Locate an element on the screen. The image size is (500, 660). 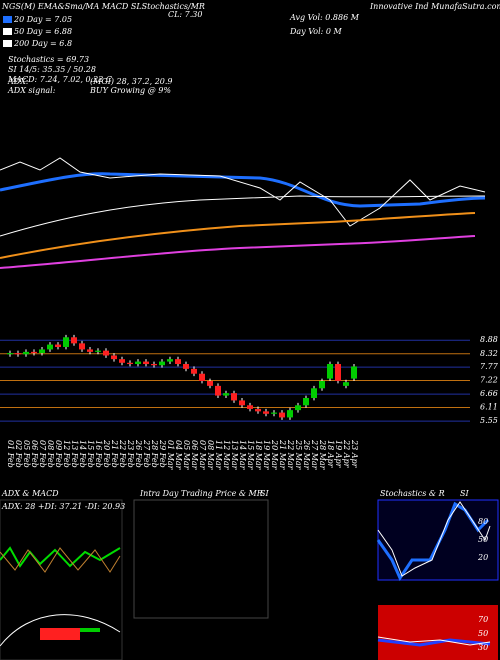
x-tick-label: 13 Feb is located at coordinates (74, 454).